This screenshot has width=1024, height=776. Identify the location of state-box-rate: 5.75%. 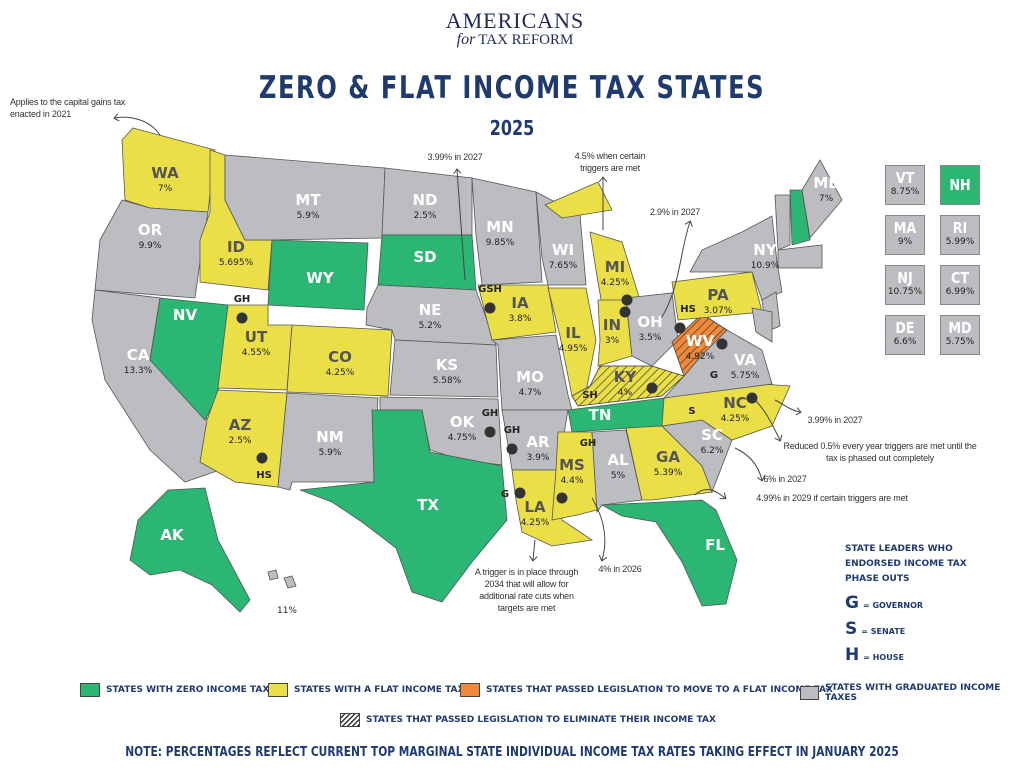
(960, 342).